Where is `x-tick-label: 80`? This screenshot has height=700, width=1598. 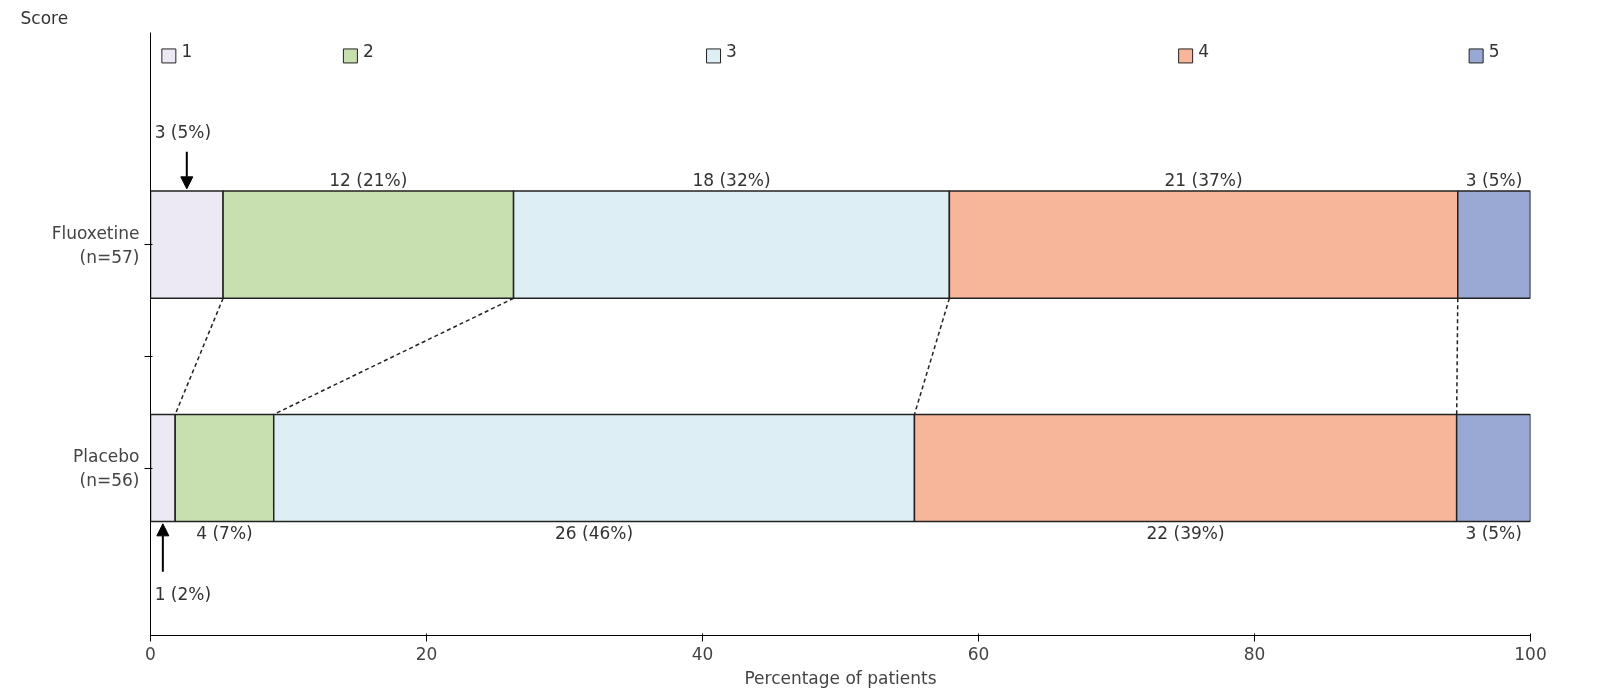
x-tick-label: 80 is located at coordinates (1254, 653).